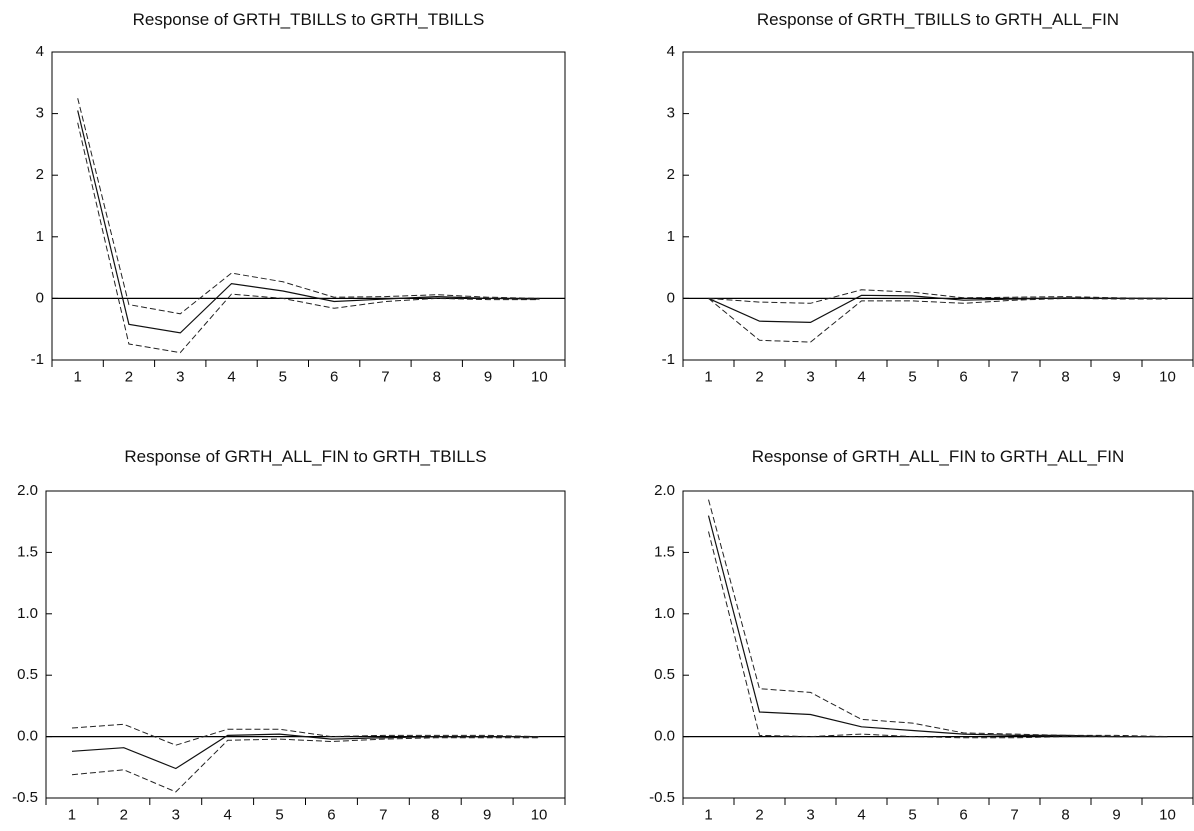 The image size is (1194, 831). Describe the element at coordinates (309, 19) in the screenshot. I see `panel-title: Response of GRTH_TBILLS to GRTH_TBILLS` at that location.